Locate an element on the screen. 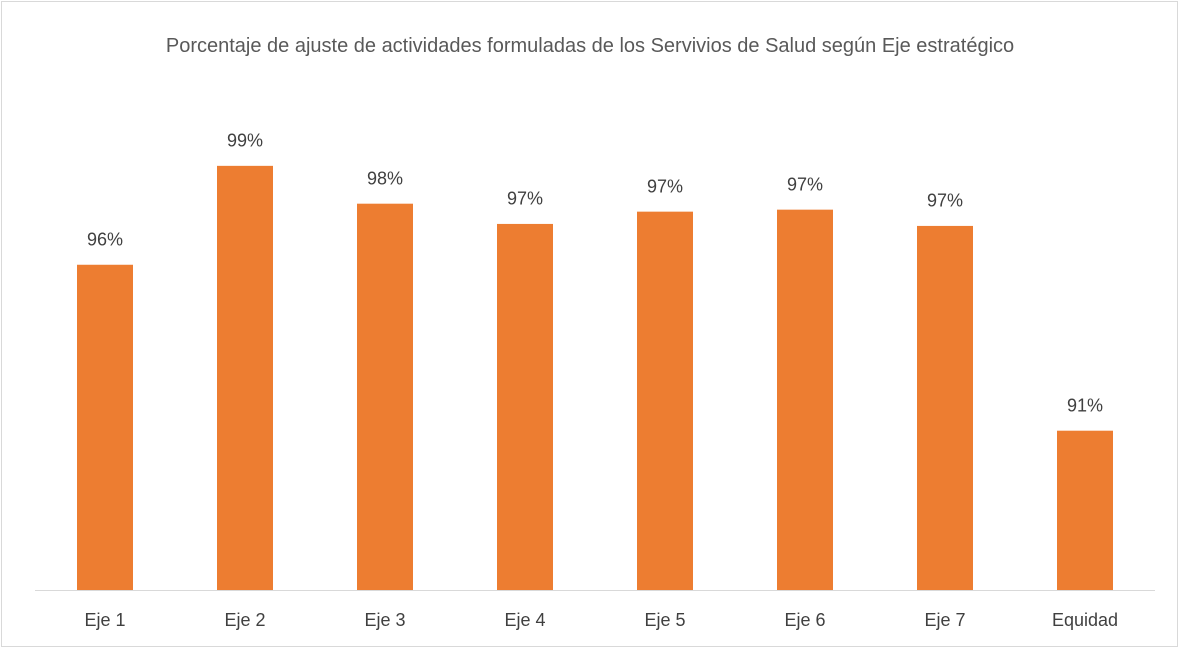 The width and height of the screenshot is (1179, 648). x-tick-label: Eje 6 is located at coordinates (804, 620).